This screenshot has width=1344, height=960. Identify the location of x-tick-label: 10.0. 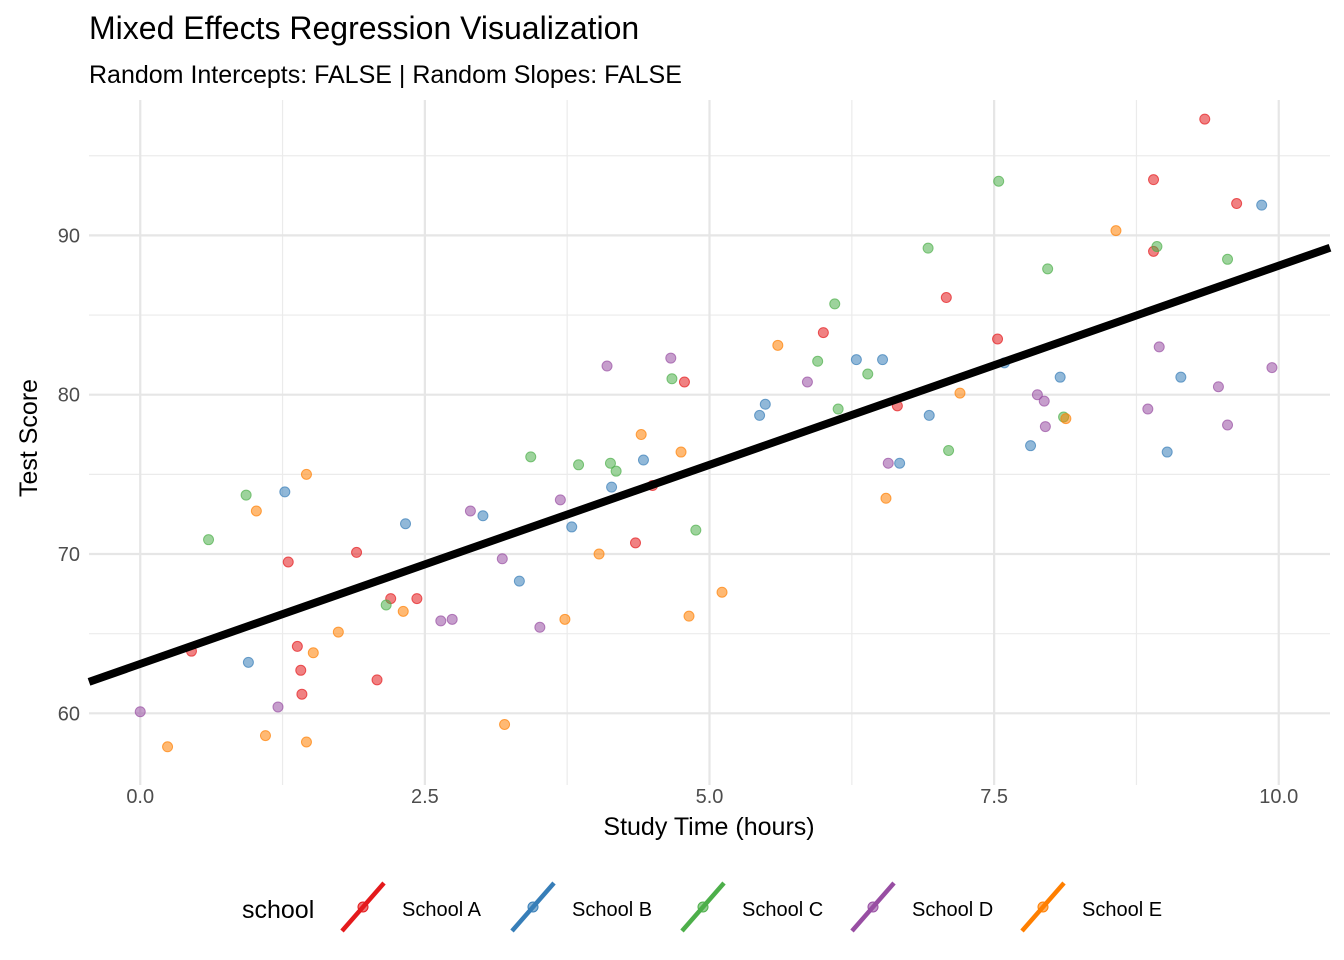
(1278, 797).